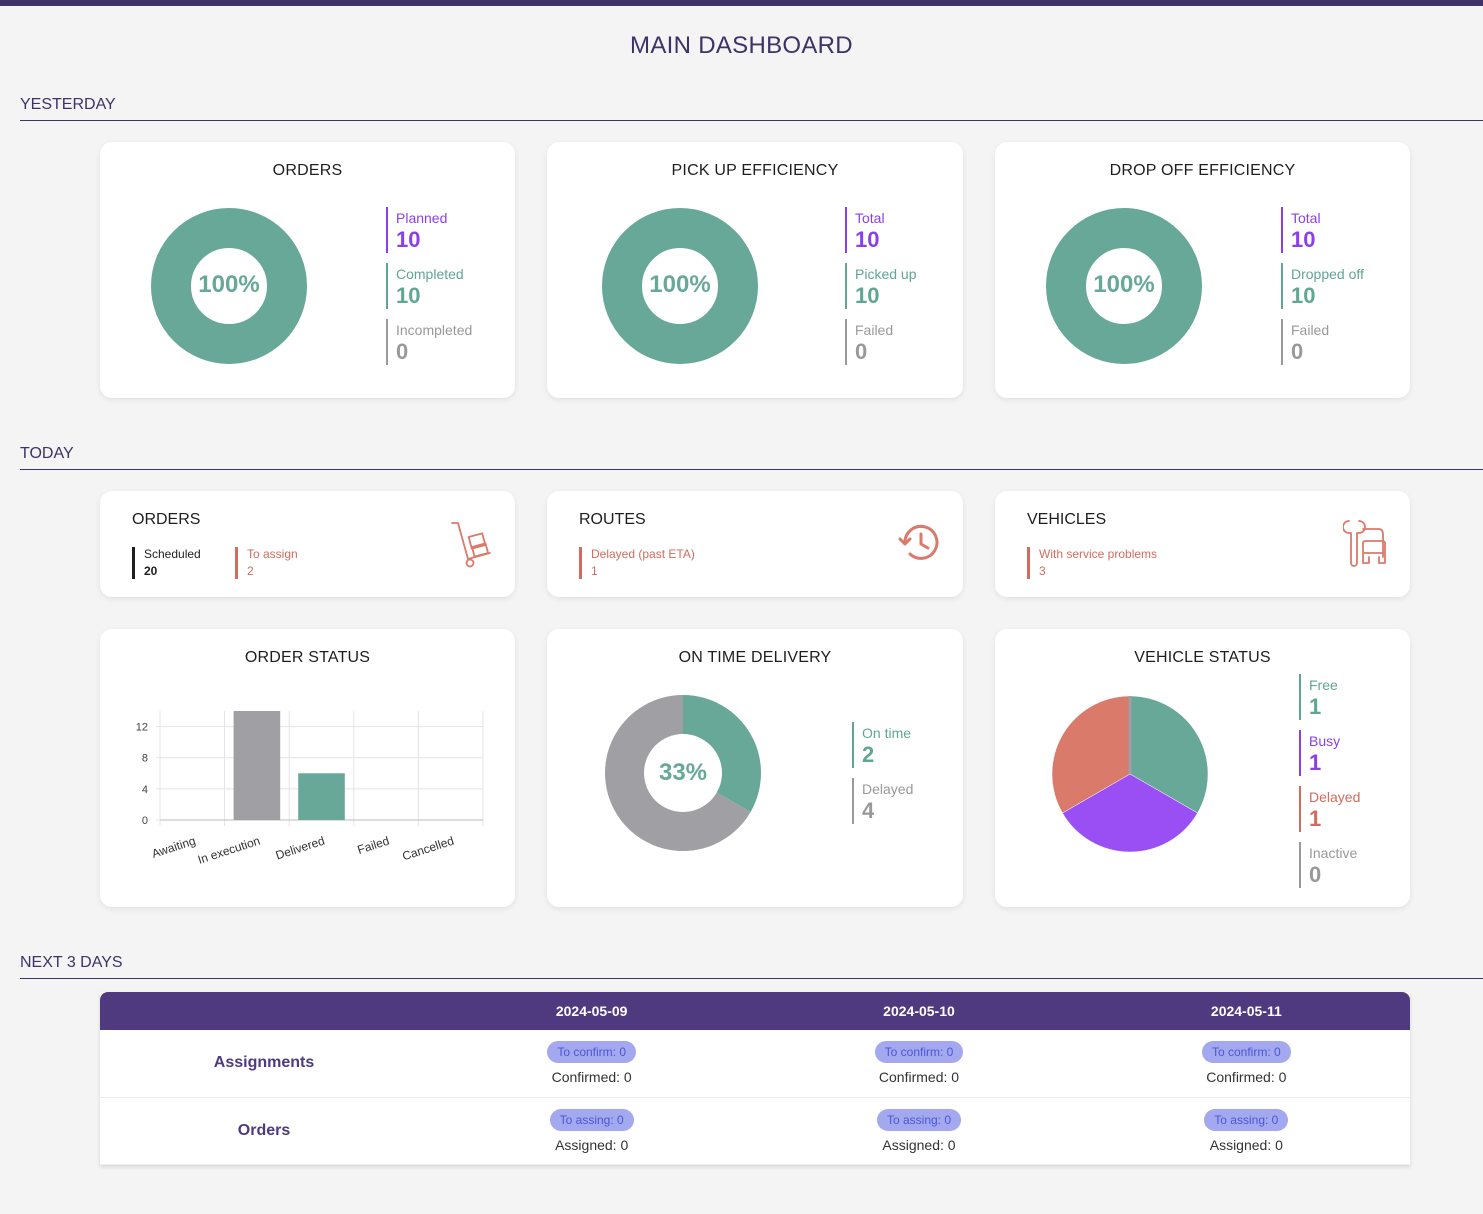 Image resolution: width=1483 pixels, height=1214 pixels. I want to click on y-tick-label: 12, so click(142, 728).